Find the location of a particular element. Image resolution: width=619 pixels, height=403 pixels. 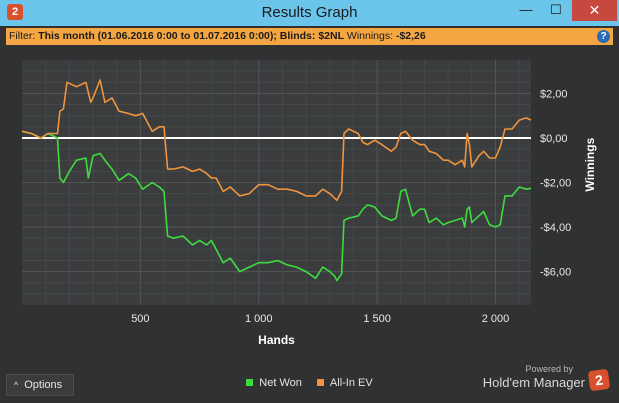

x-tick-label: 500 is located at coordinates (140, 319).